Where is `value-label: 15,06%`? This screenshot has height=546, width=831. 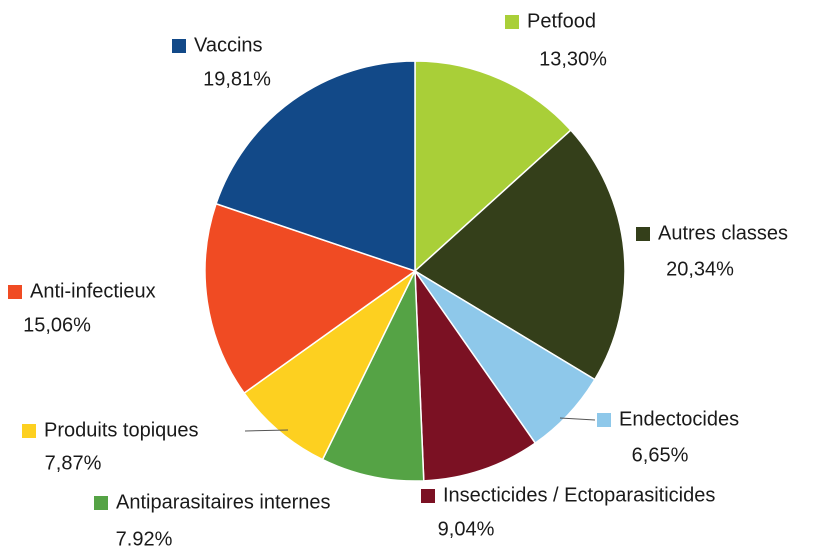
value-label: 15,06% is located at coordinates (57, 325).